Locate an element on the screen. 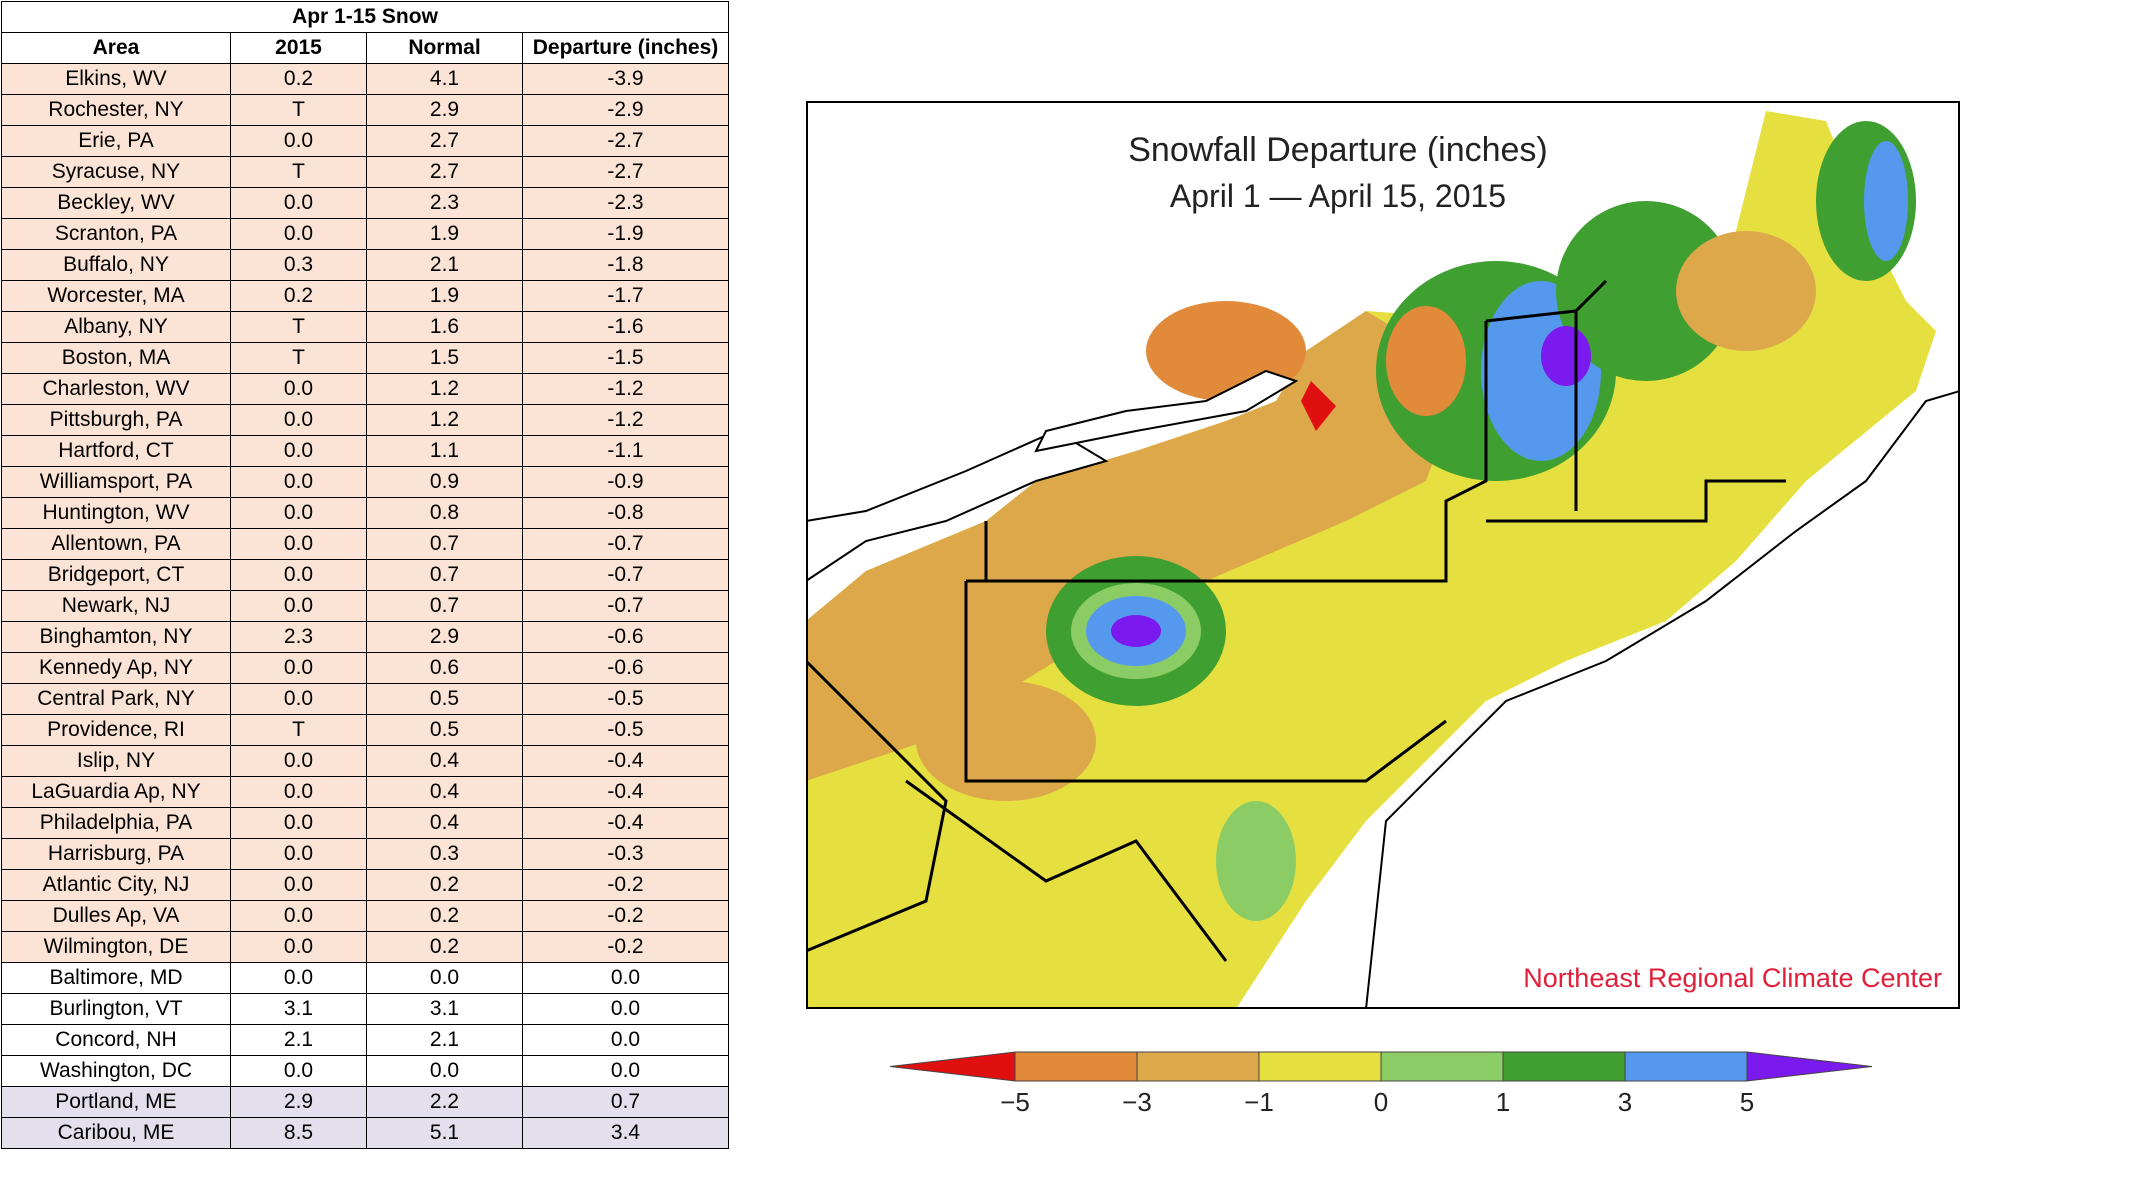  table-row: Williamsport, PA 0.0 0.9 -0.9 is located at coordinates (365, 482).